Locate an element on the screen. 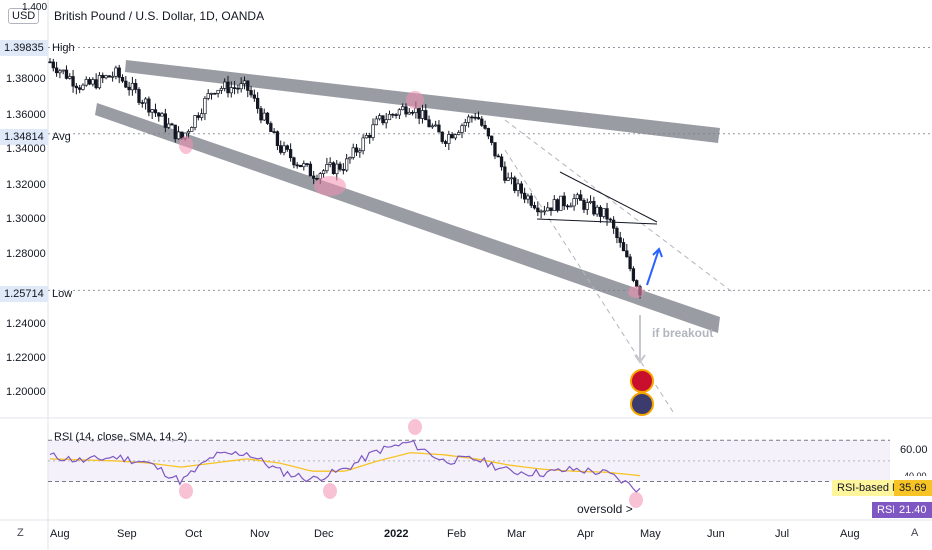 The image size is (932, 550). currency-button: USD is located at coordinates (24, 16).